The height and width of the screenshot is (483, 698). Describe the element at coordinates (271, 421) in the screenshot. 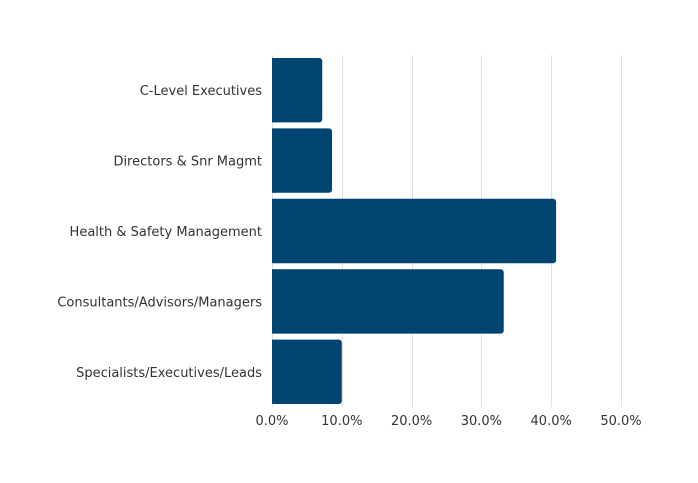

I see `x-tick-label: 0.0%` at that location.